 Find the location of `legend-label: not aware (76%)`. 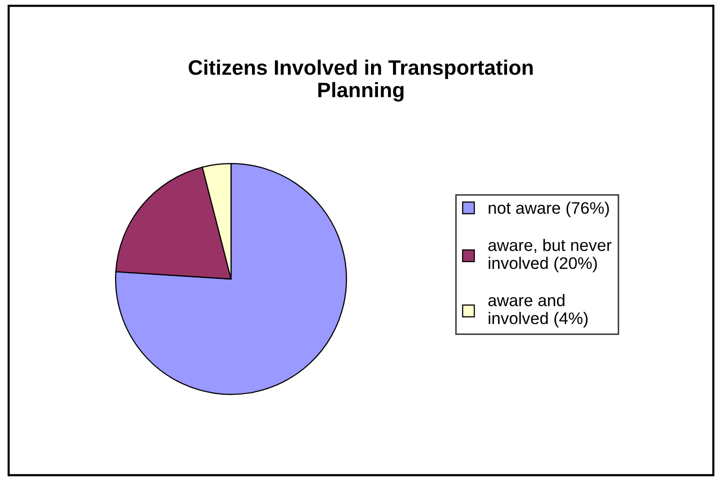

legend-label: not aware (76%) is located at coordinates (548, 210).